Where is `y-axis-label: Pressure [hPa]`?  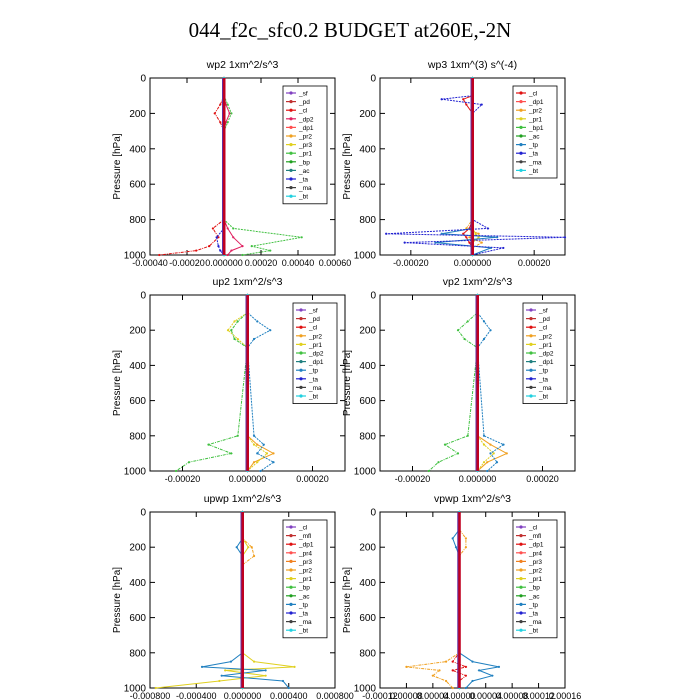 y-axis-label: Pressure [hPa] is located at coordinates (347, 166).